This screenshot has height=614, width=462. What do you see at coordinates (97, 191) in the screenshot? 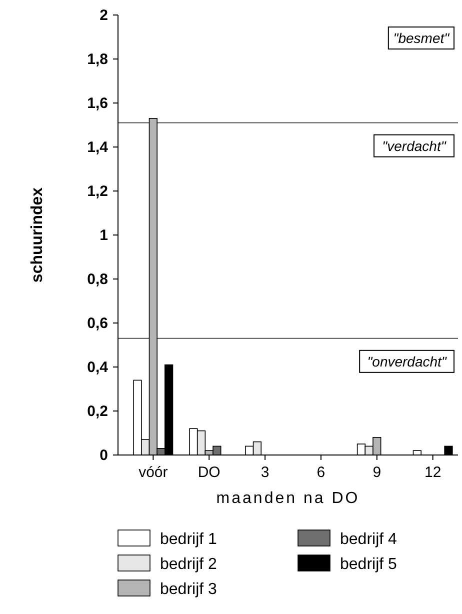
I see `y-tick-label: 1,2` at bounding box center [97, 191].